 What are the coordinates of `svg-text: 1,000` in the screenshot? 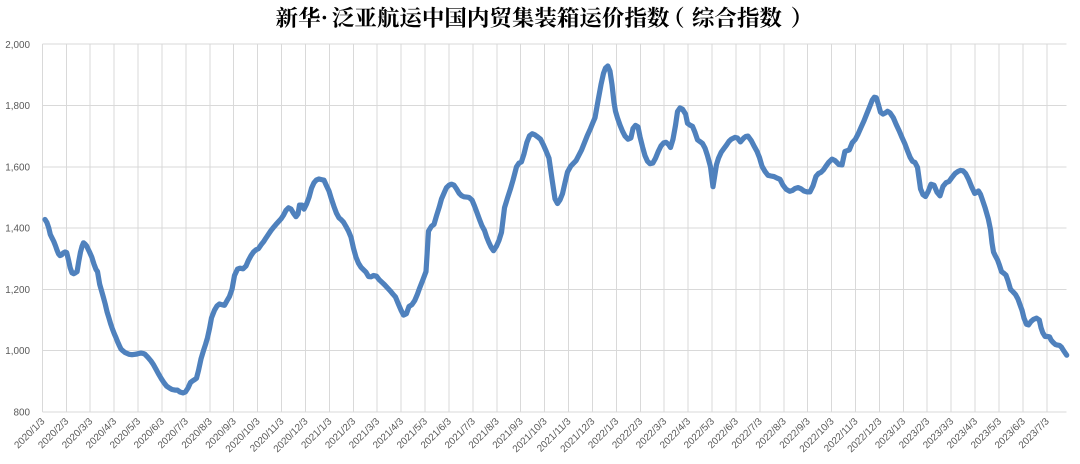 It's located at (17, 351).